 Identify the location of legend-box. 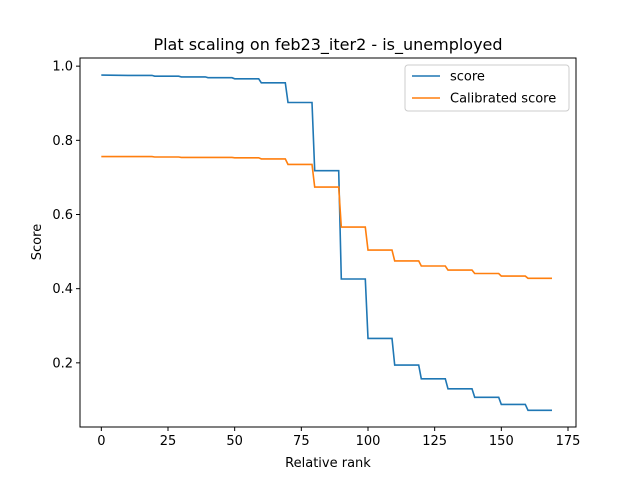
(487, 88).